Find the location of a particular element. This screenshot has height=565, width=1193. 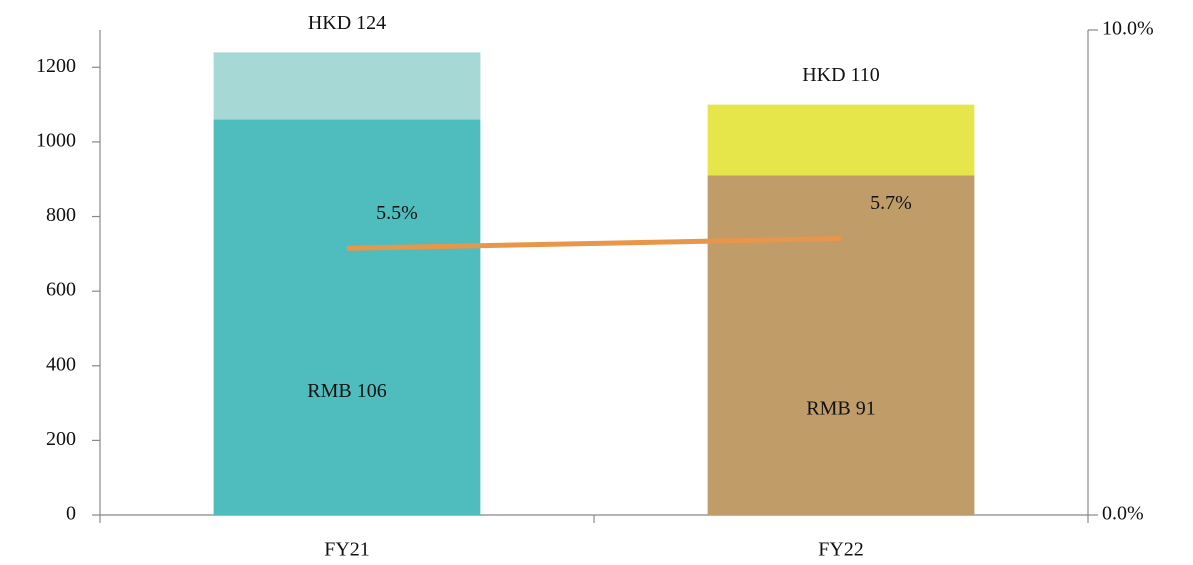

bar-label: RMB 91 is located at coordinates (840, 408).